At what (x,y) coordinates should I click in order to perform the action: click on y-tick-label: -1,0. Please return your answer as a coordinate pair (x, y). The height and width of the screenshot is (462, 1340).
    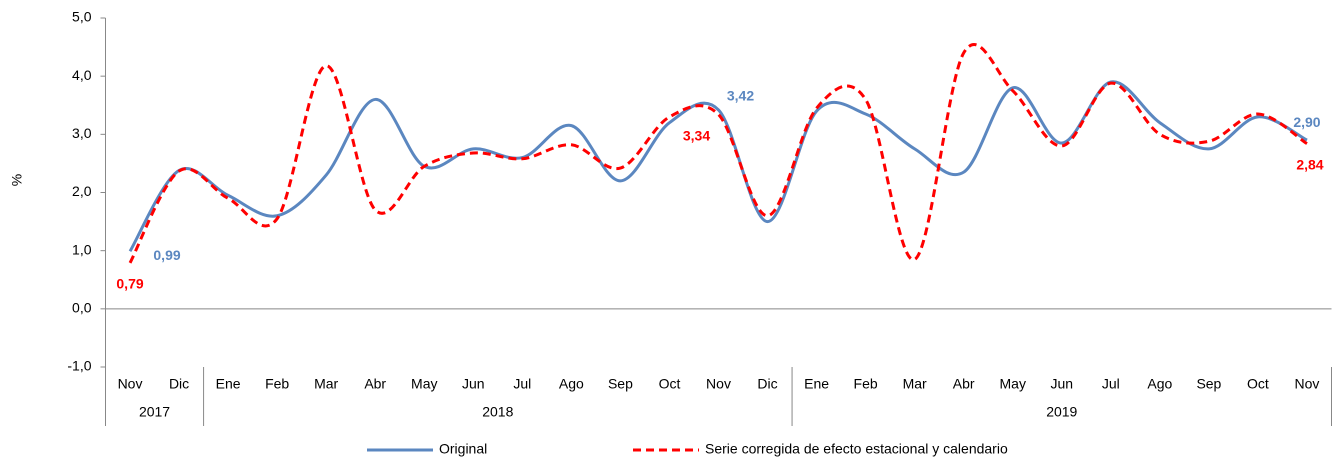
    Looking at the image, I should click on (79, 366).